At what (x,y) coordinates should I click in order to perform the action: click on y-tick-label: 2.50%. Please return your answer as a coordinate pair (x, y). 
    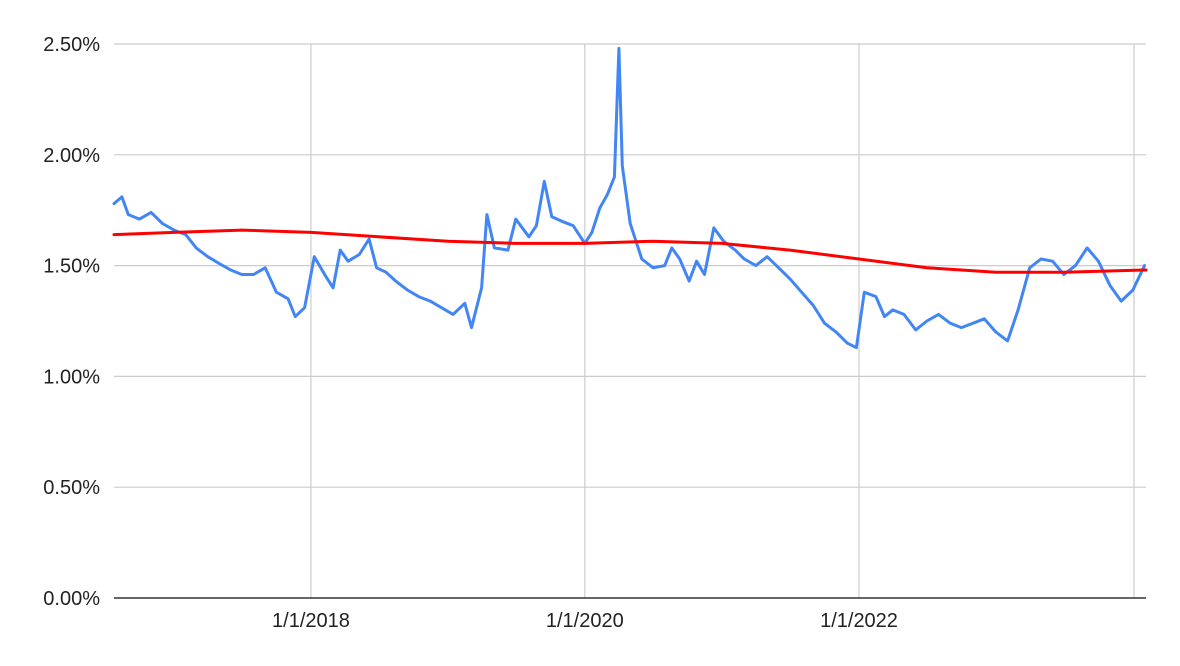
    Looking at the image, I should click on (71, 45).